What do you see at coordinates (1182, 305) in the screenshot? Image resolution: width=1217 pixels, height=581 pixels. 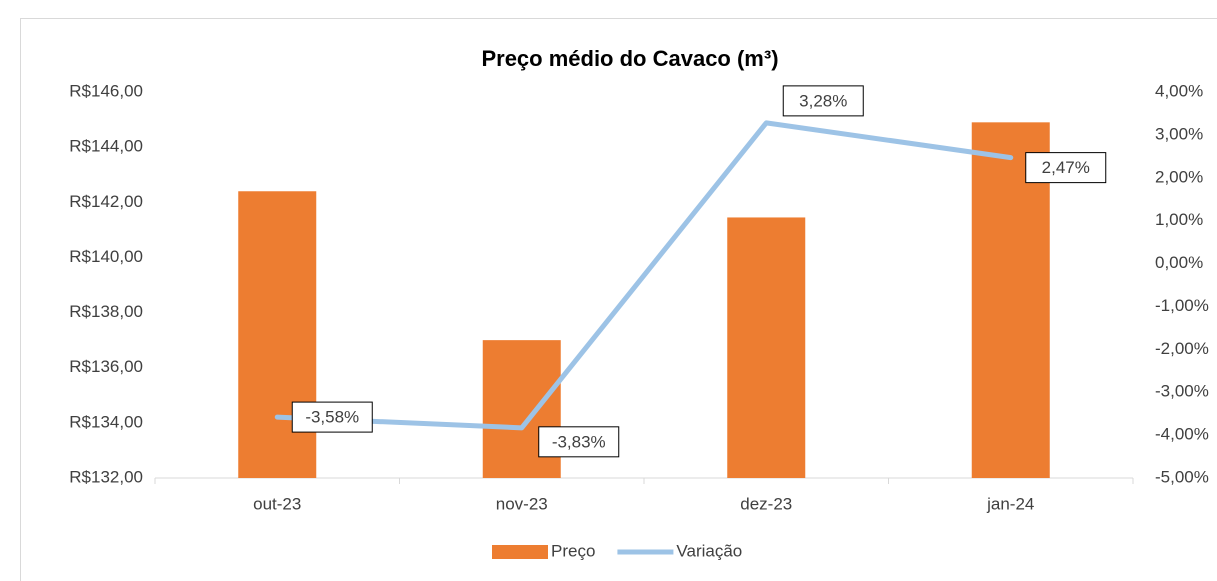 I see `y2-tick-label: -1,00%` at bounding box center [1182, 305].